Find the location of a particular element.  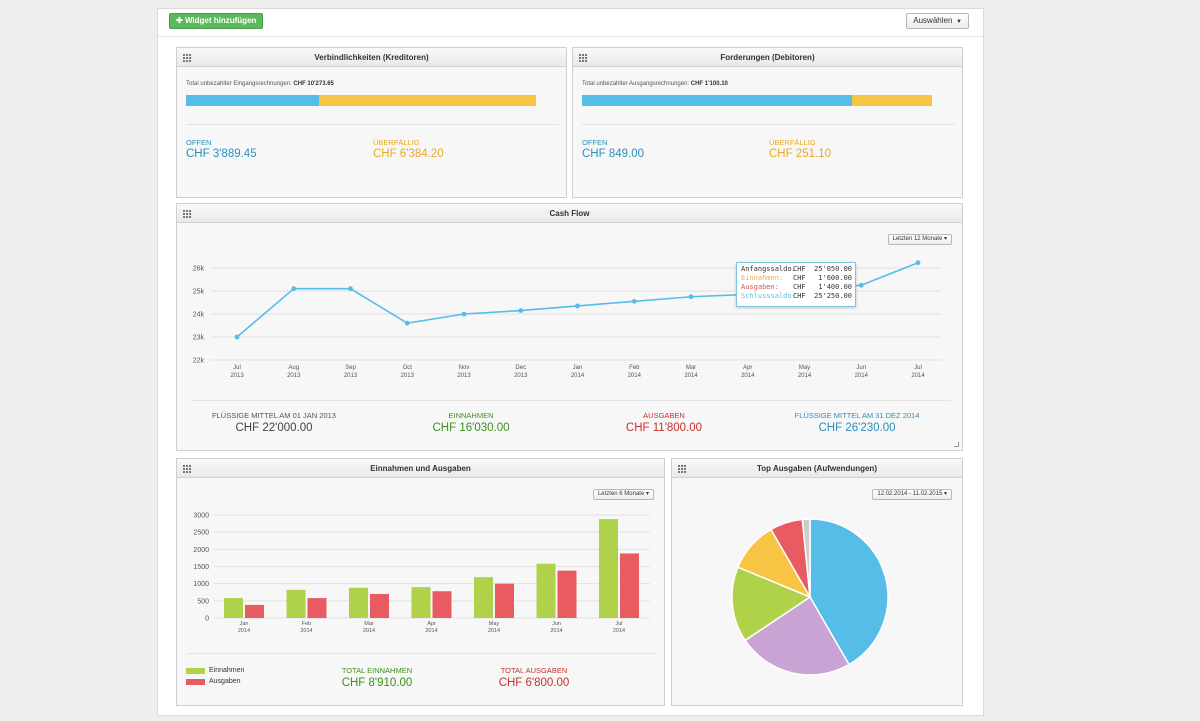

add-widget-button: ✚ Widget hinzufügen is located at coordinates (216, 21).